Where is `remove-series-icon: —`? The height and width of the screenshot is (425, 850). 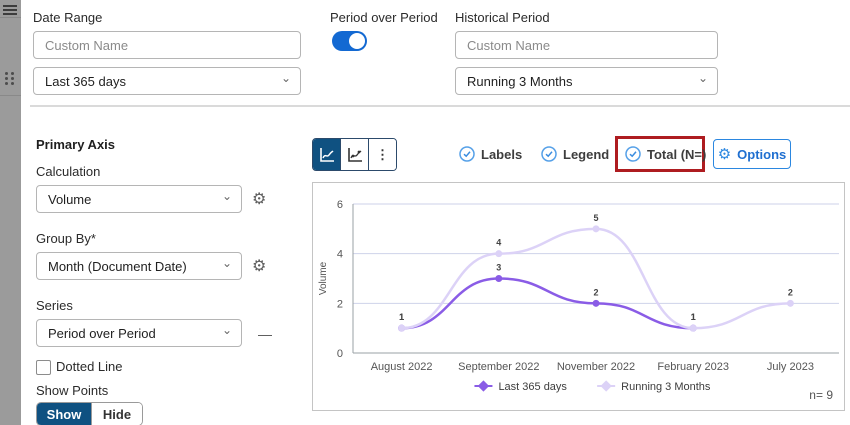 remove-series-icon: — is located at coordinates (265, 334).